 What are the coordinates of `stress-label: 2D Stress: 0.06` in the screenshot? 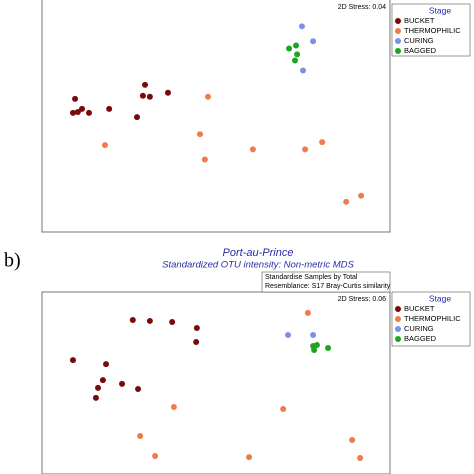 It's located at (362, 299).